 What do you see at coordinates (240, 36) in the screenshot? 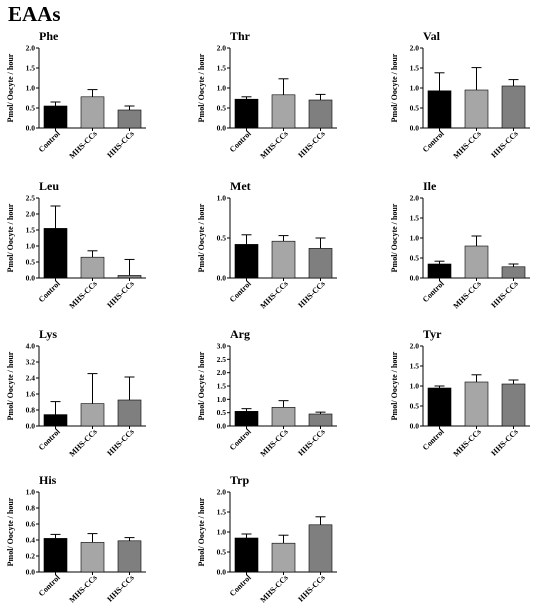
I see `chart-title: Thr` at bounding box center [240, 36].